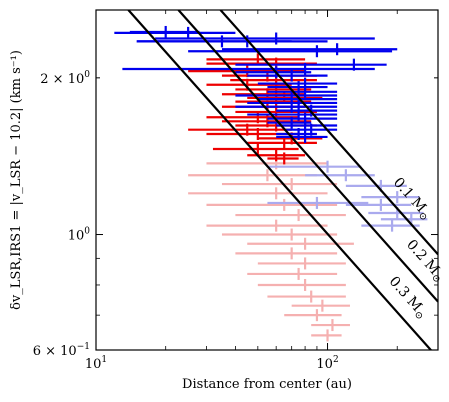 The image size is (449, 402). Describe the element at coordinates (79, 235) in the screenshot. I see `y-tick-label: 100` at that location.